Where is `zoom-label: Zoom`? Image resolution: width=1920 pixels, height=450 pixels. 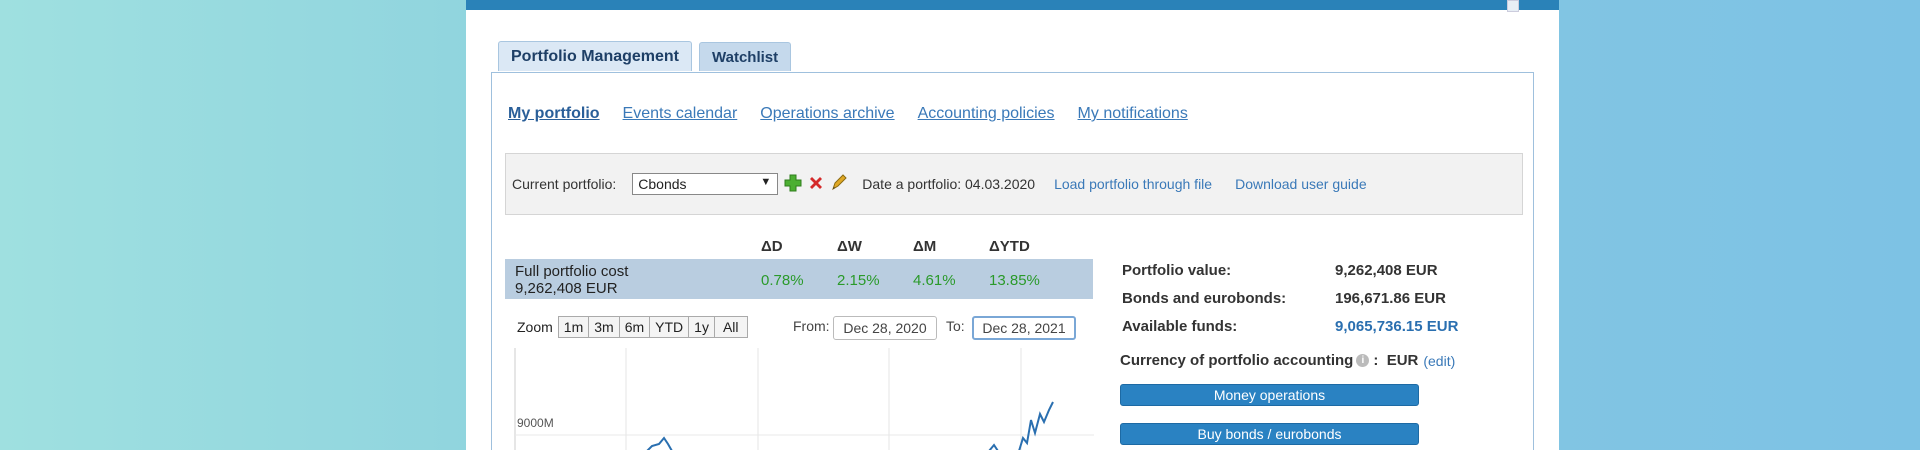 zoom-label: Zoom is located at coordinates (535, 327).